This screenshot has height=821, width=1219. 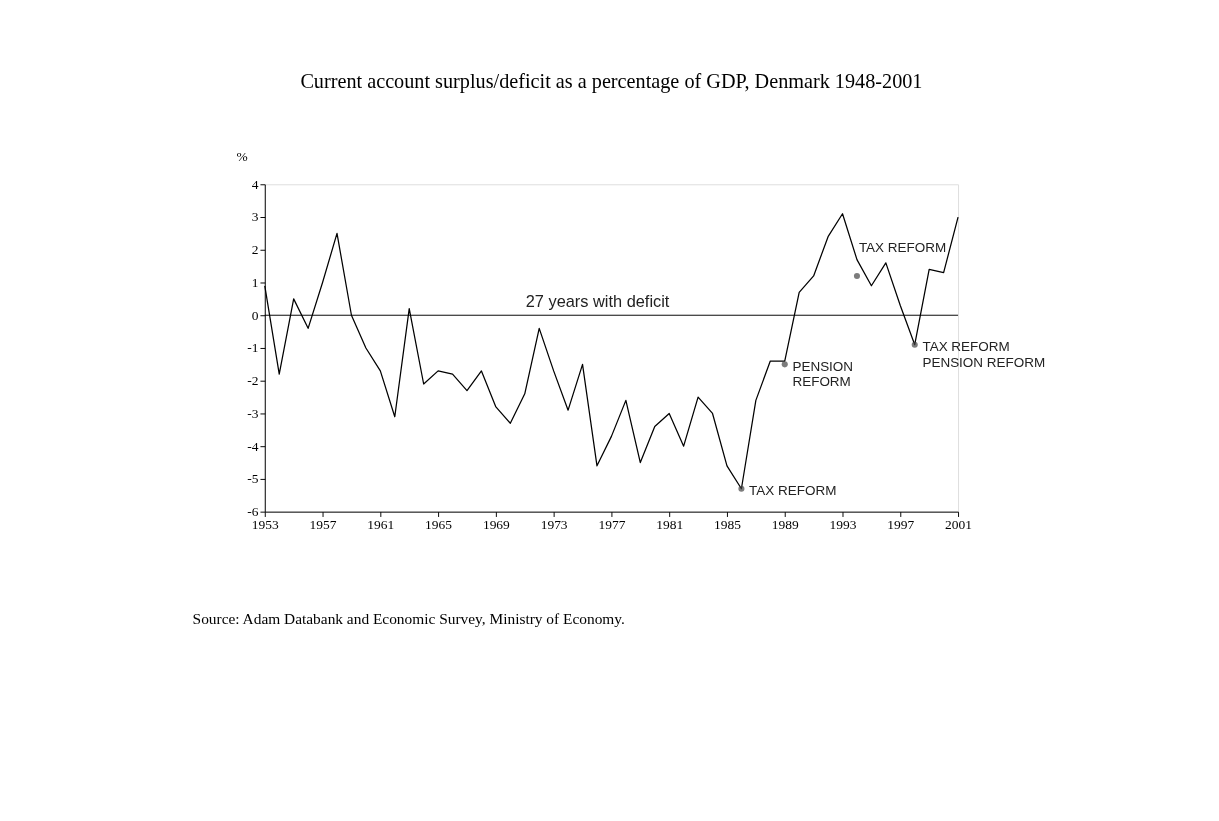 What do you see at coordinates (255, 250) in the screenshot?
I see `y-tick-label: 2` at bounding box center [255, 250].